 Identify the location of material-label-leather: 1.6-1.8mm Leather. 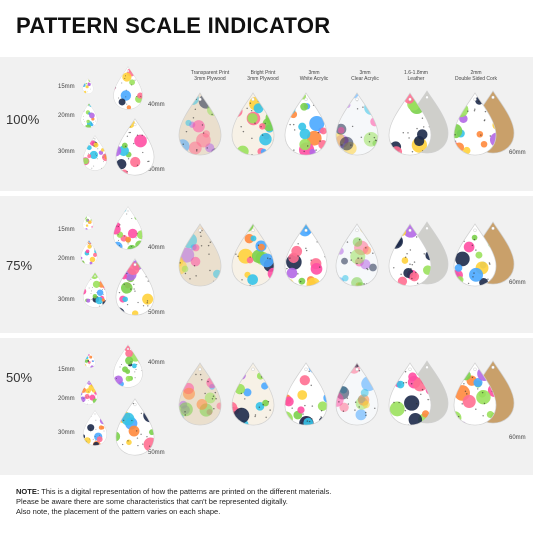
(416, 76).